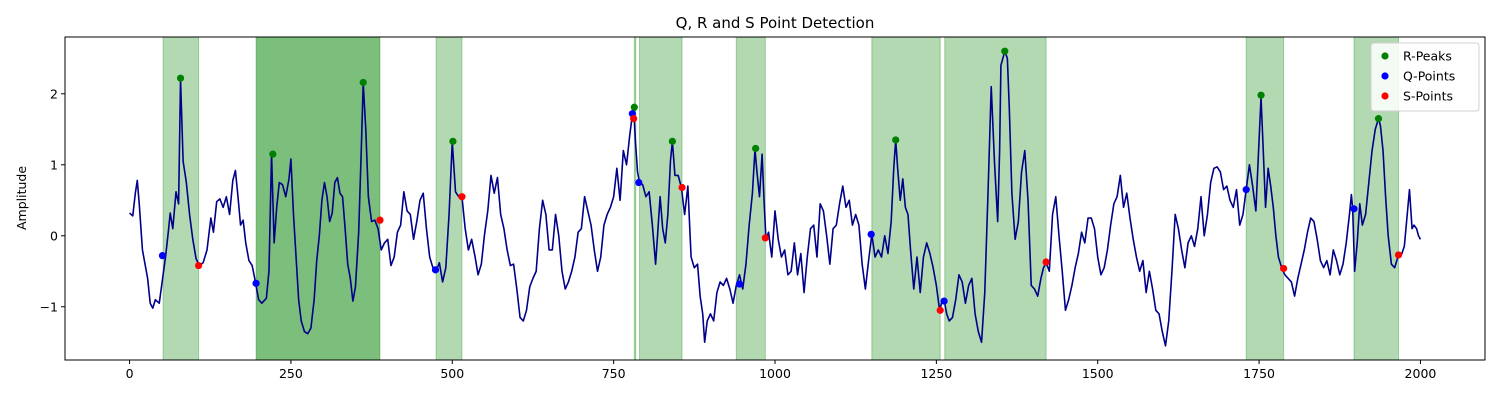 This screenshot has width=1500, height=400. I want to click on x-tick-label-7: 1750, so click(1259, 373).